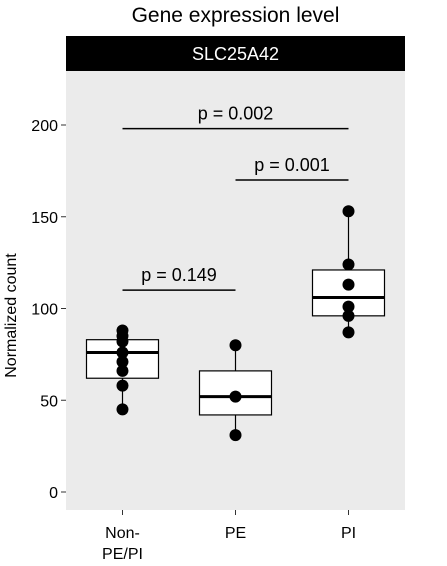 This screenshot has width=447, height=566. What do you see at coordinates (11, 315) in the screenshot?
I see `y-axis-label: Normalized count` at bounding box center [11, 315].